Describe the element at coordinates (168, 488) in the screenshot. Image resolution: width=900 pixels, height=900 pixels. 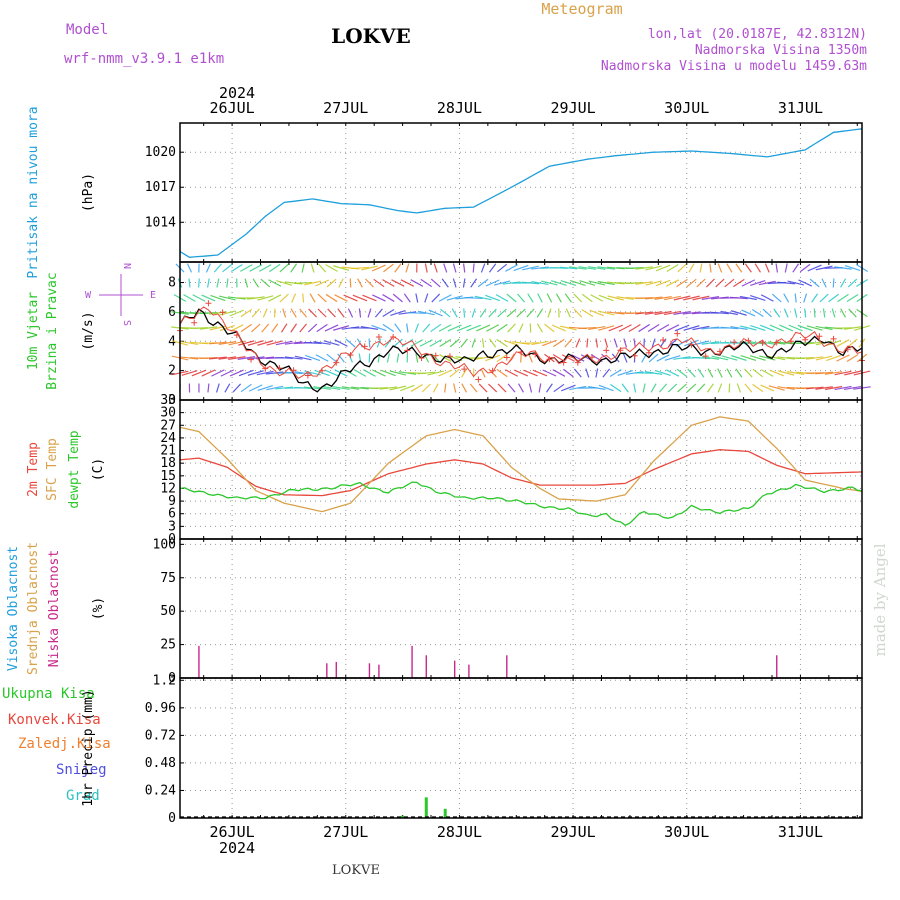
I see `y-tick-label: 12` at that location.